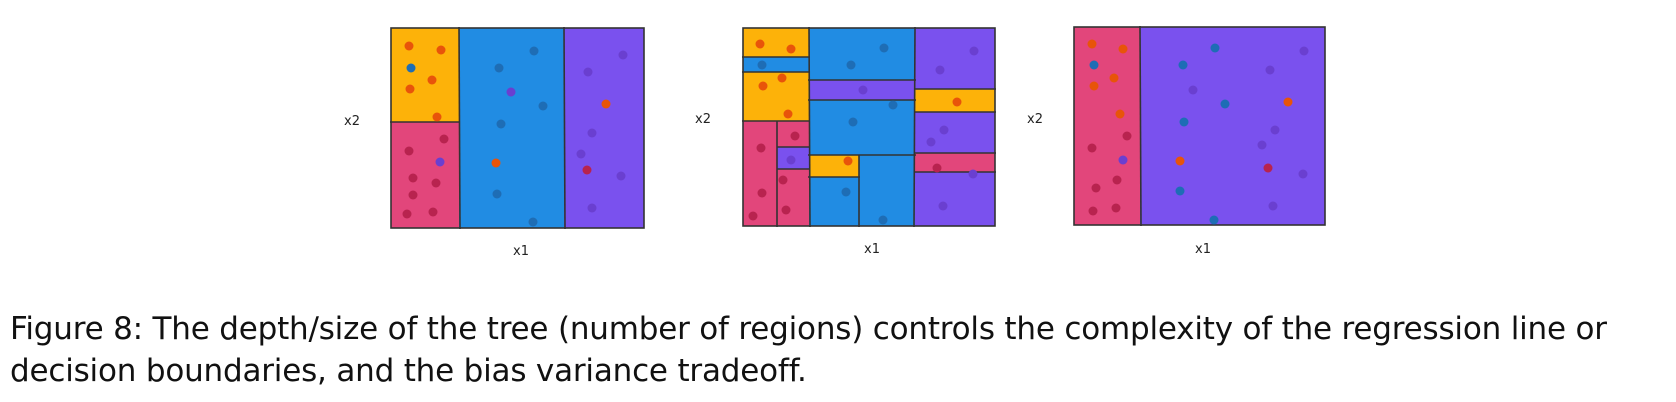 Image resolution: width=1676 pixels, height=402 pixels. I want to click on y-axis-label-panel-1: x2, so click(352, 121).